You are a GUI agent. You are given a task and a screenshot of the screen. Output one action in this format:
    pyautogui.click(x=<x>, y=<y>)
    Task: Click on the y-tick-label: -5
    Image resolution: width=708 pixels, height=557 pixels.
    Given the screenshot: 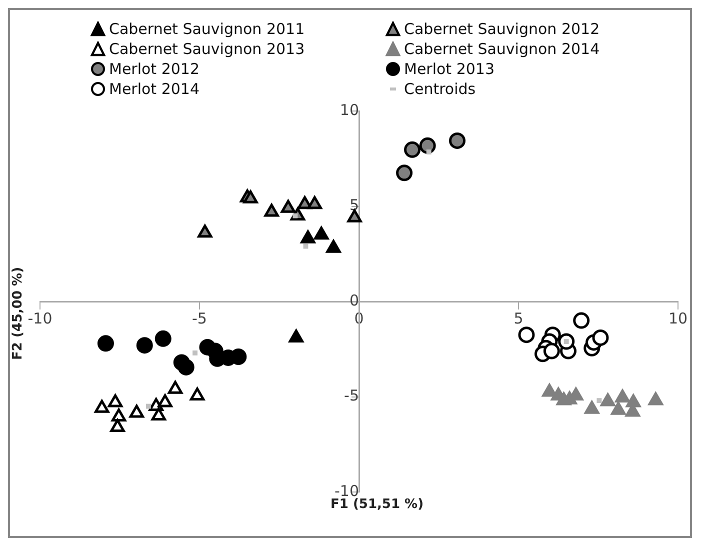 What is the action you would take?
    pyautogui.click(x=351, y=395)
    